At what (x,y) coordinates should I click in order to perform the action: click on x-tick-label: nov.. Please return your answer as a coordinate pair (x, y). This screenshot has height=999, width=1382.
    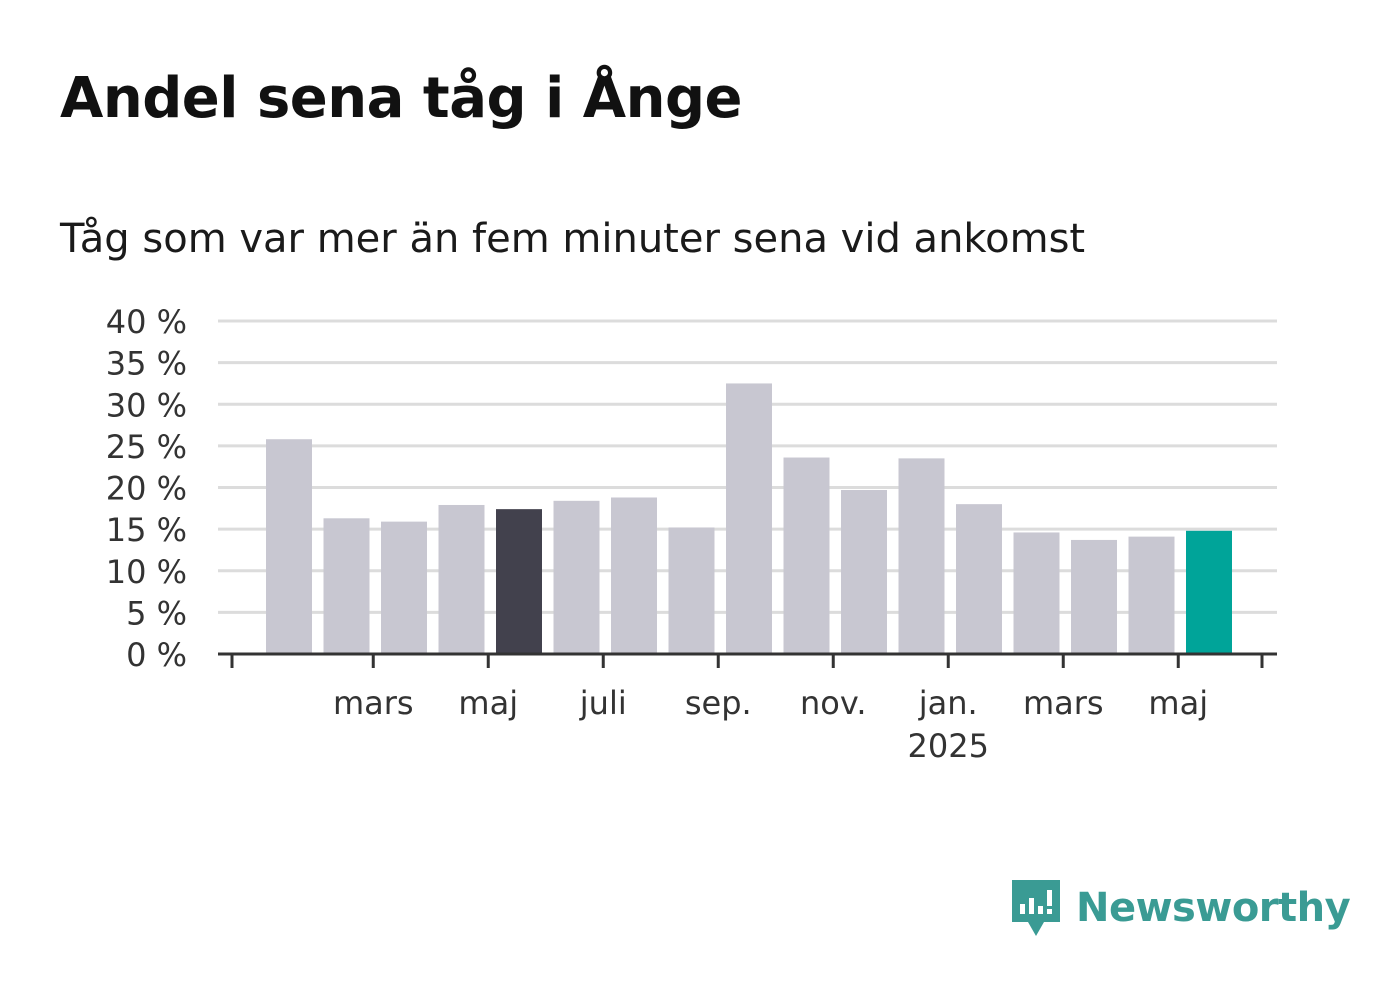
    Looking at the image, I should click on (833, 703).